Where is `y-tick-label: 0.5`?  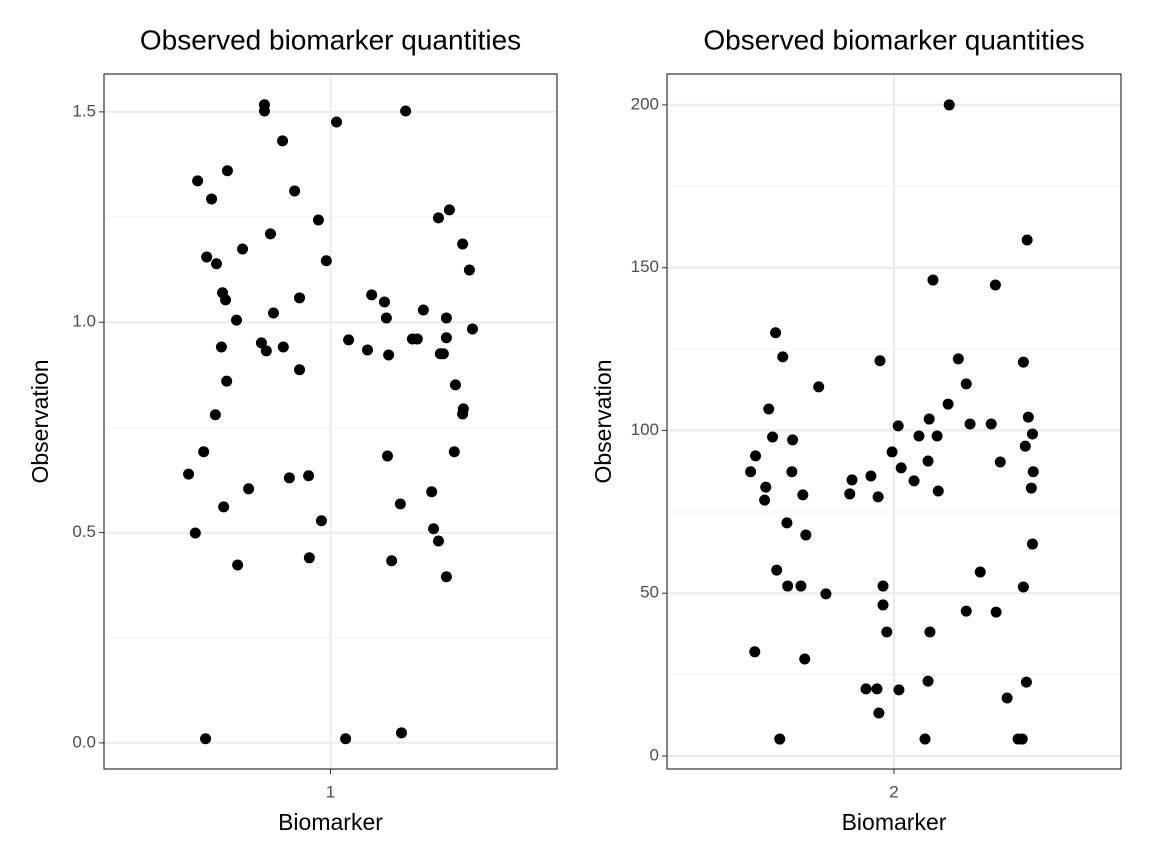 y-tick-label: 0.5 is located at coordinates (84, 531).